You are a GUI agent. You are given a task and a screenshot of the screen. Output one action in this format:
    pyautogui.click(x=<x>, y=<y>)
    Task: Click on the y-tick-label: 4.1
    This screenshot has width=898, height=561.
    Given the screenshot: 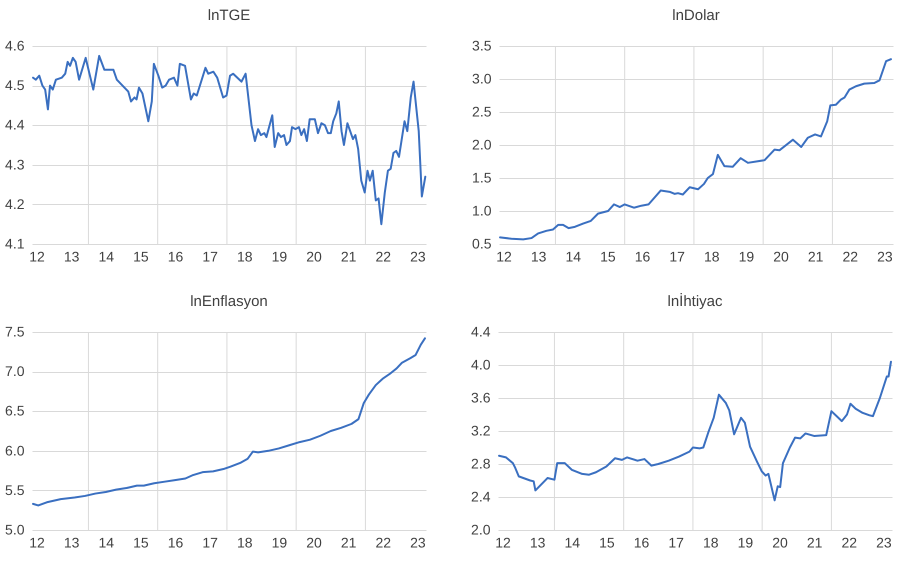 What is the action you would take?
    pyautogui.click(x=15, y=244)
    